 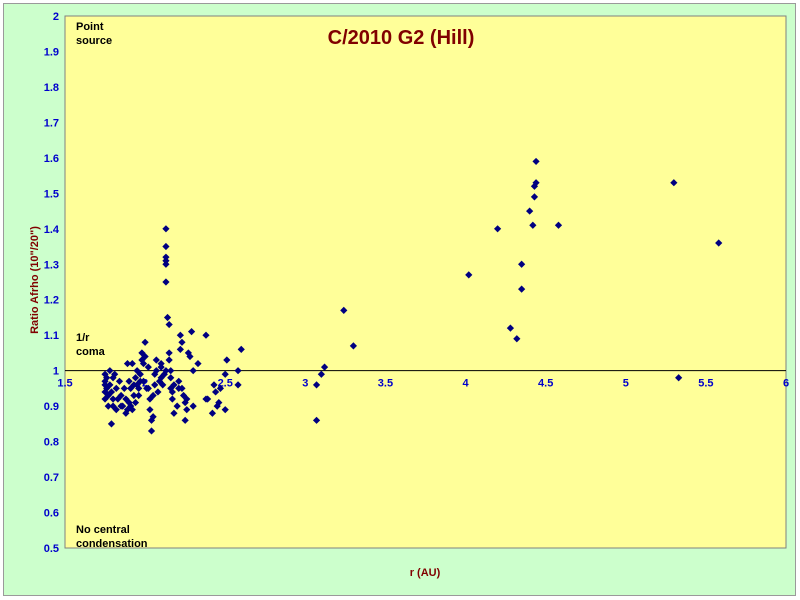 I want to click on y-tick-label: 0.9, so click(x=51, y=407).